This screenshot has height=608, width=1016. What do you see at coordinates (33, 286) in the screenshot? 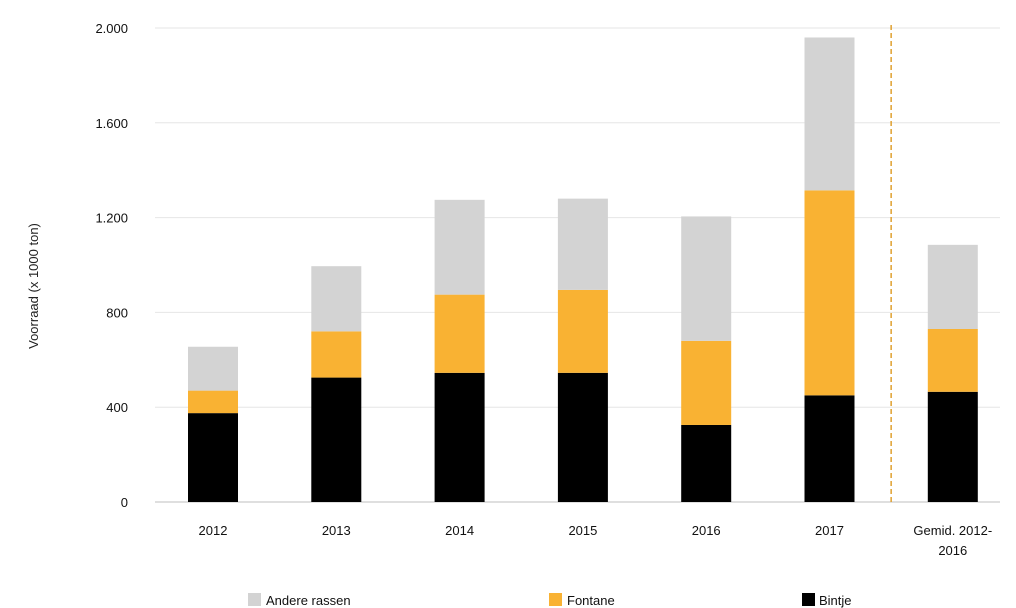
I see `y-axis-title: Voorraad (x 1000 ton)` at bounding box center [33, 286].